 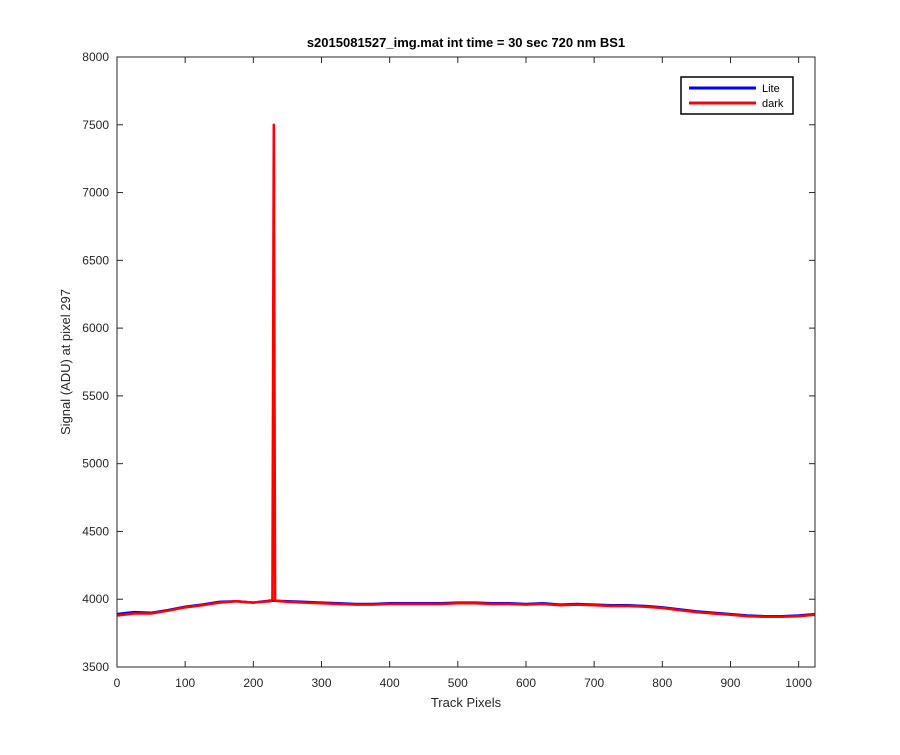 What do you see at coordinates (95, 464) in the screenshot?
I see `y-tick-label: 5000` at bounding box center [95, 464].